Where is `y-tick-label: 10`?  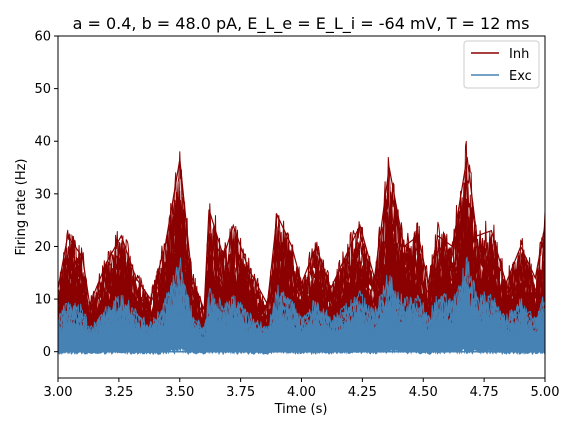 y-tick-label: 10 is located at coordinates (42, 300).